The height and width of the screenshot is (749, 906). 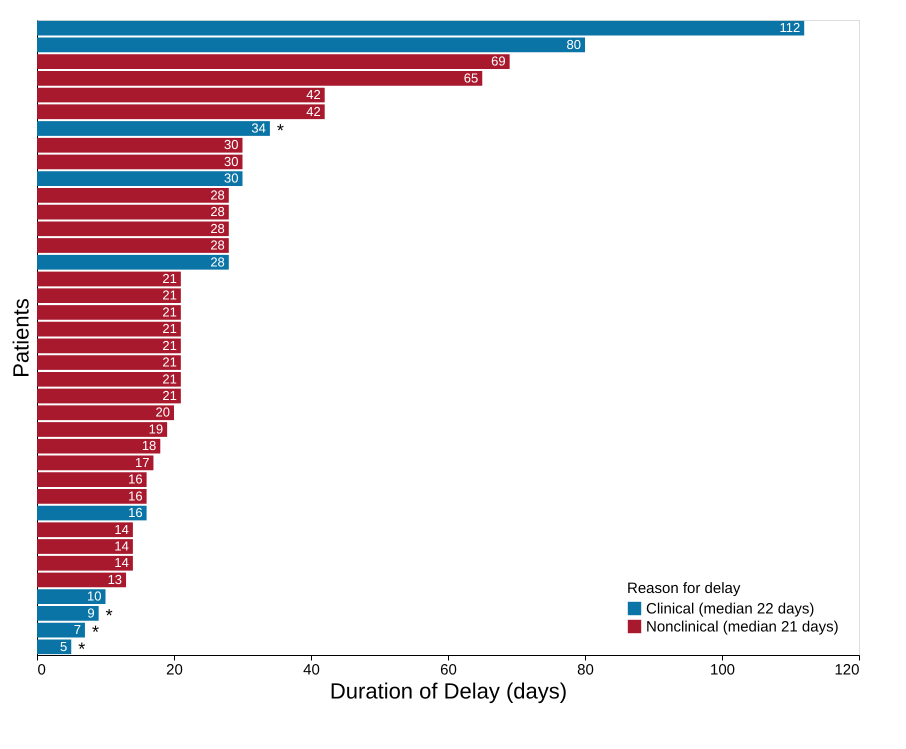 What do you see at coordinates (789, 28) in the screenshot?
I see `data-label: 112` at bounding box center [789, 28].